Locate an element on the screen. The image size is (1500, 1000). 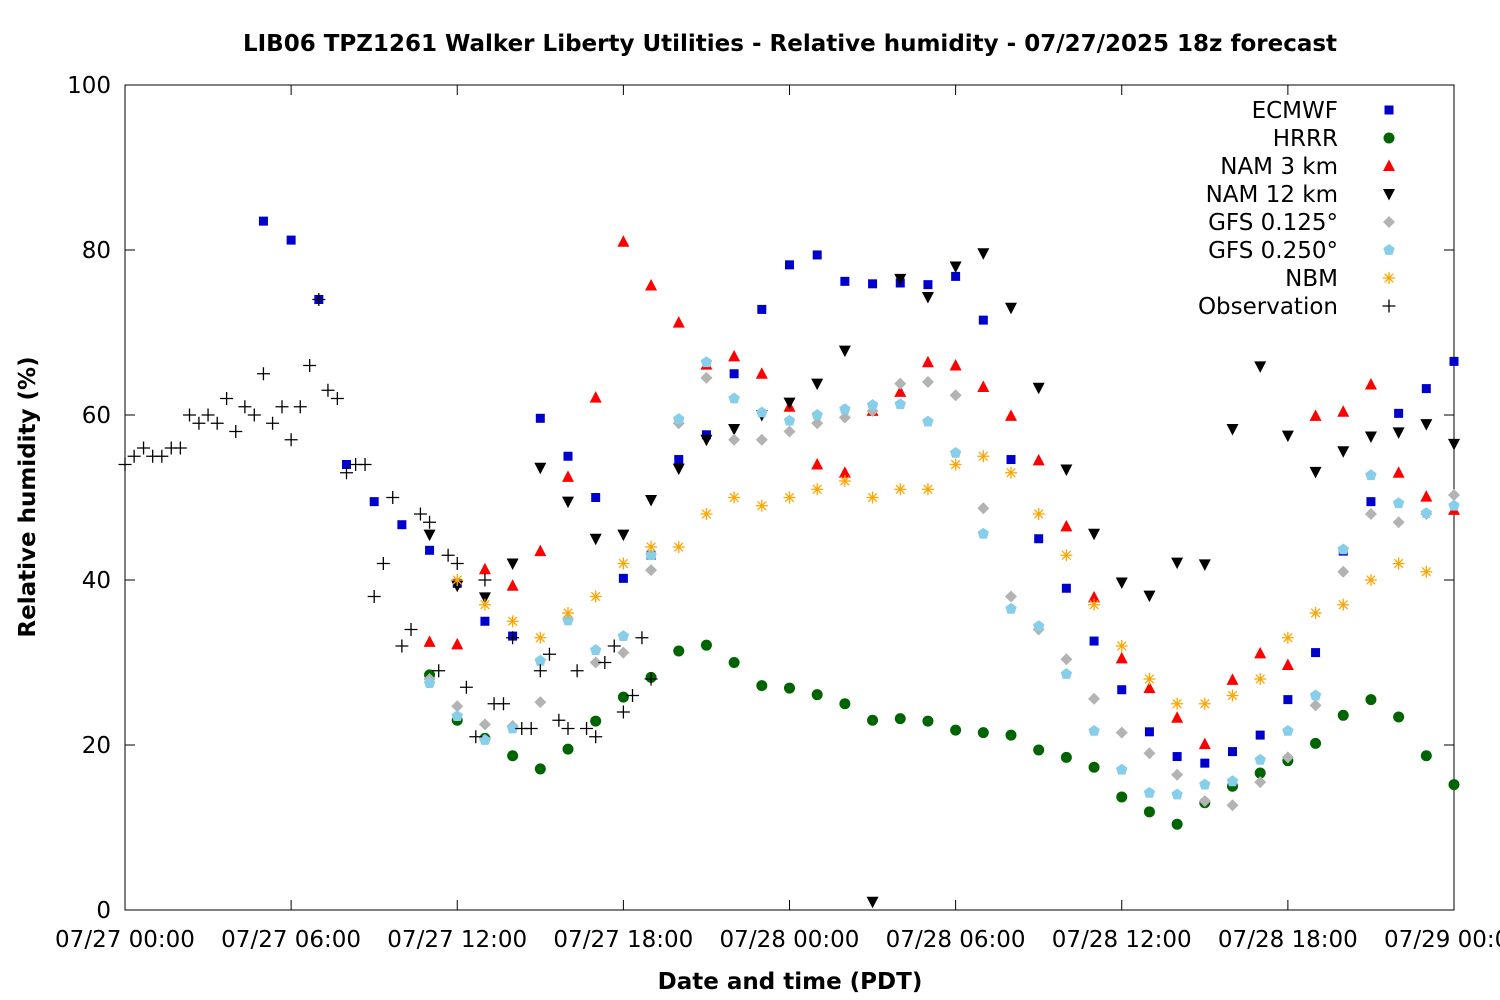
x-axis-label: Date and time (PDT) is located at coordinates (790, 982).